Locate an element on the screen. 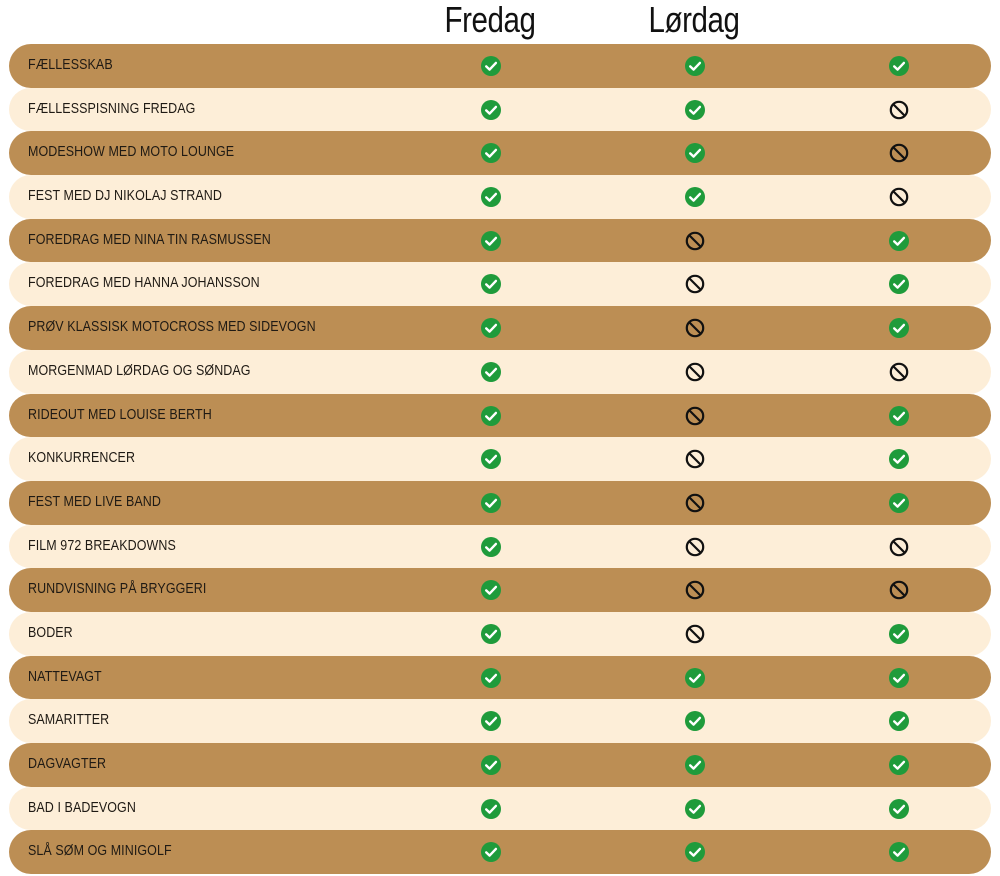 This screenshot has height=876, width=1000. table-row: SLÅ SØM OG MINIGOLF is located at coordinates (500, 852).